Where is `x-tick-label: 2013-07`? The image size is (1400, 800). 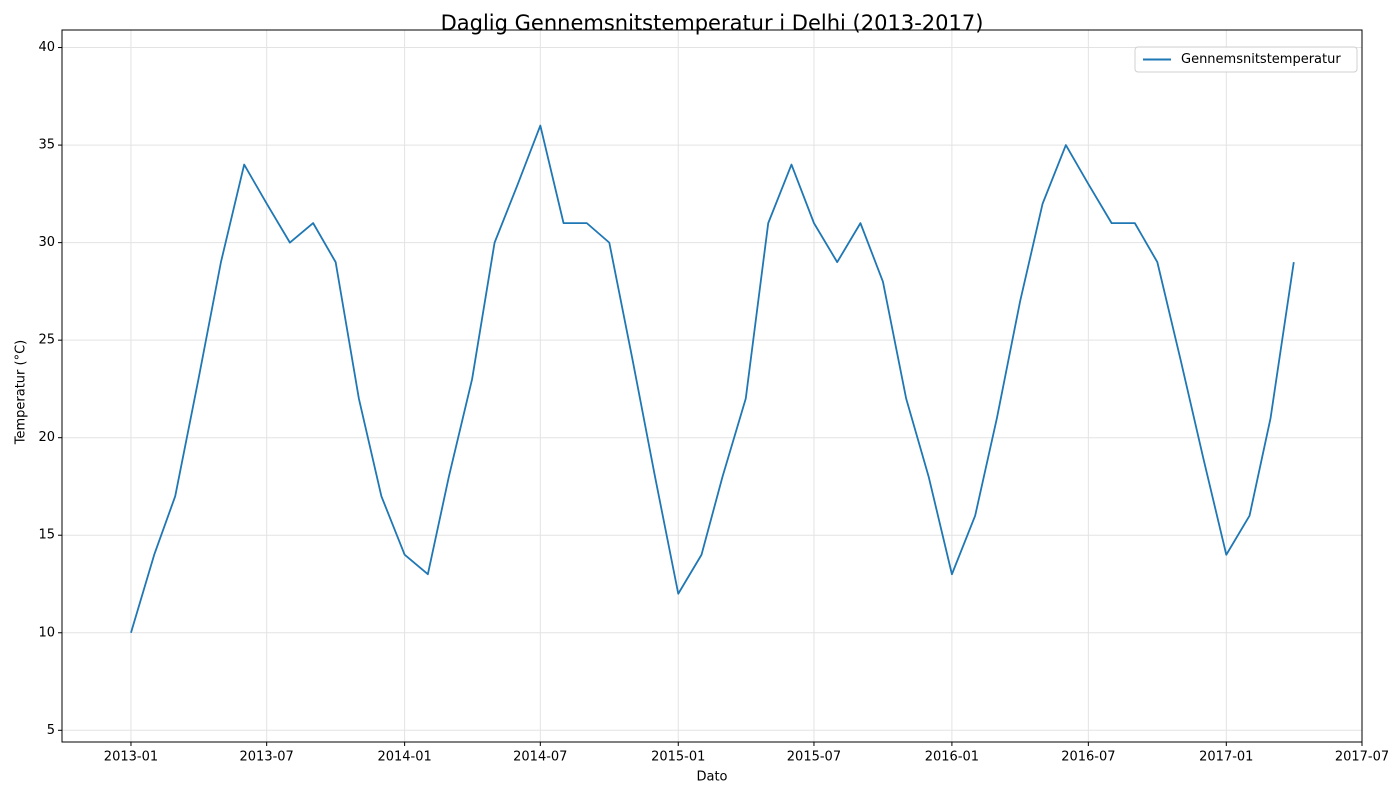
x-tick-label: 2013-07 is located at coordinates (267, 757).